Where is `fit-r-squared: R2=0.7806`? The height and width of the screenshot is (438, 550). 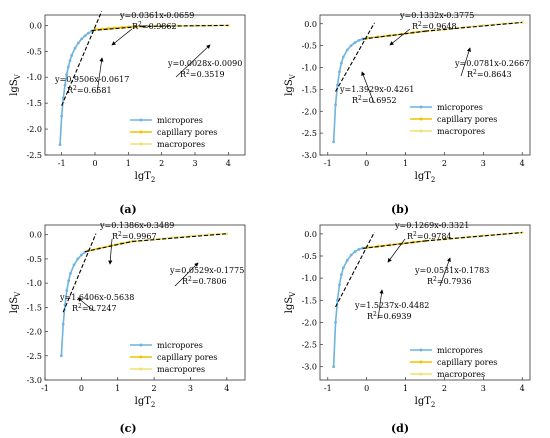
fit-r-squared: R2=0.7806 is located at coordinates (204, 281).